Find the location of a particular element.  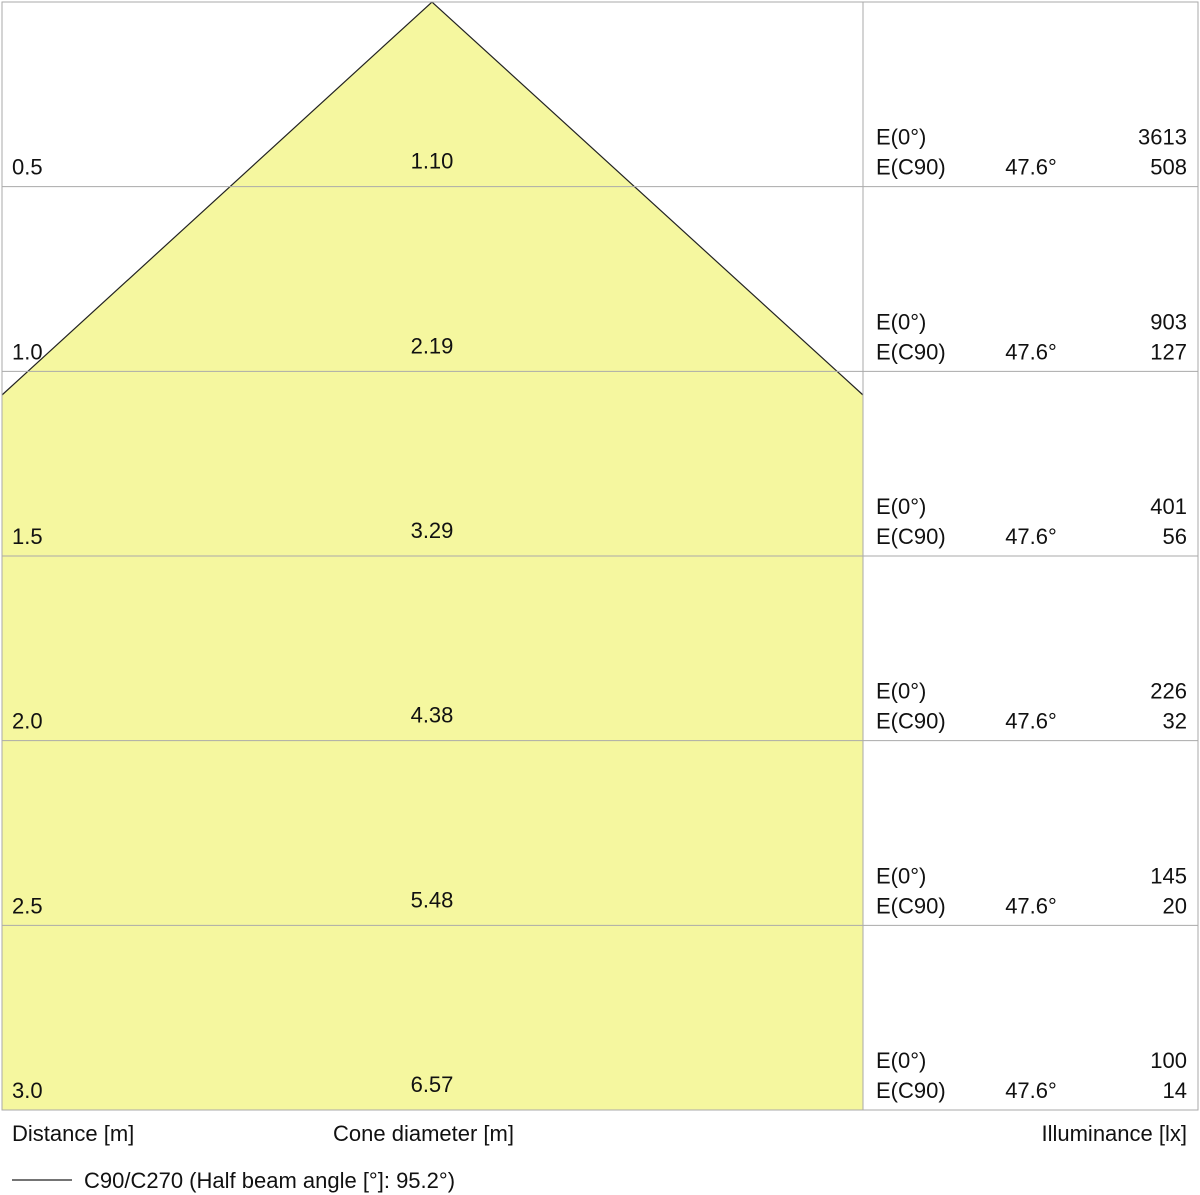

ec90-value: 14 is located at coordinates (1175, 1090).